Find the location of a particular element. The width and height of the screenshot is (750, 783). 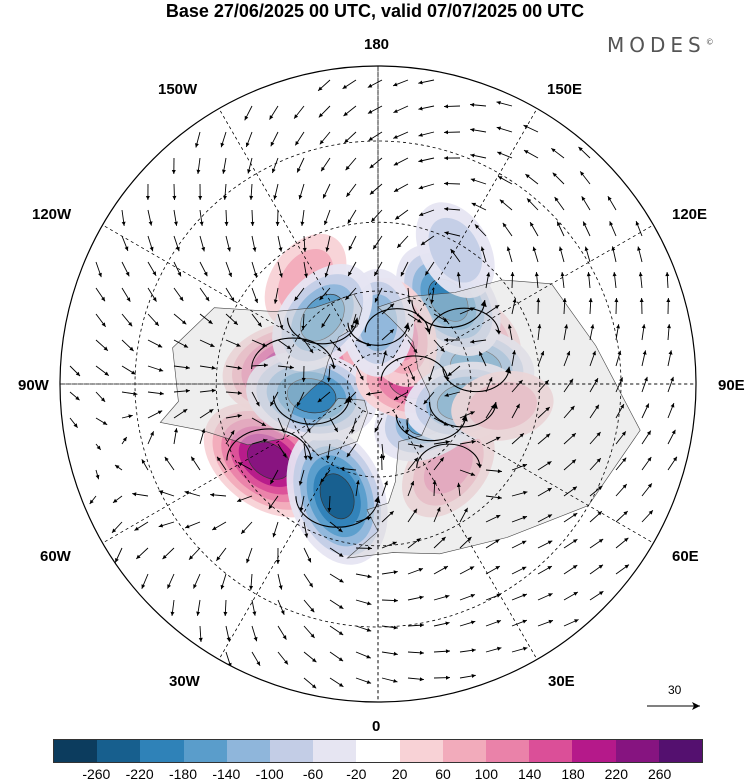

colorbar is located at coordinates (378, 751).